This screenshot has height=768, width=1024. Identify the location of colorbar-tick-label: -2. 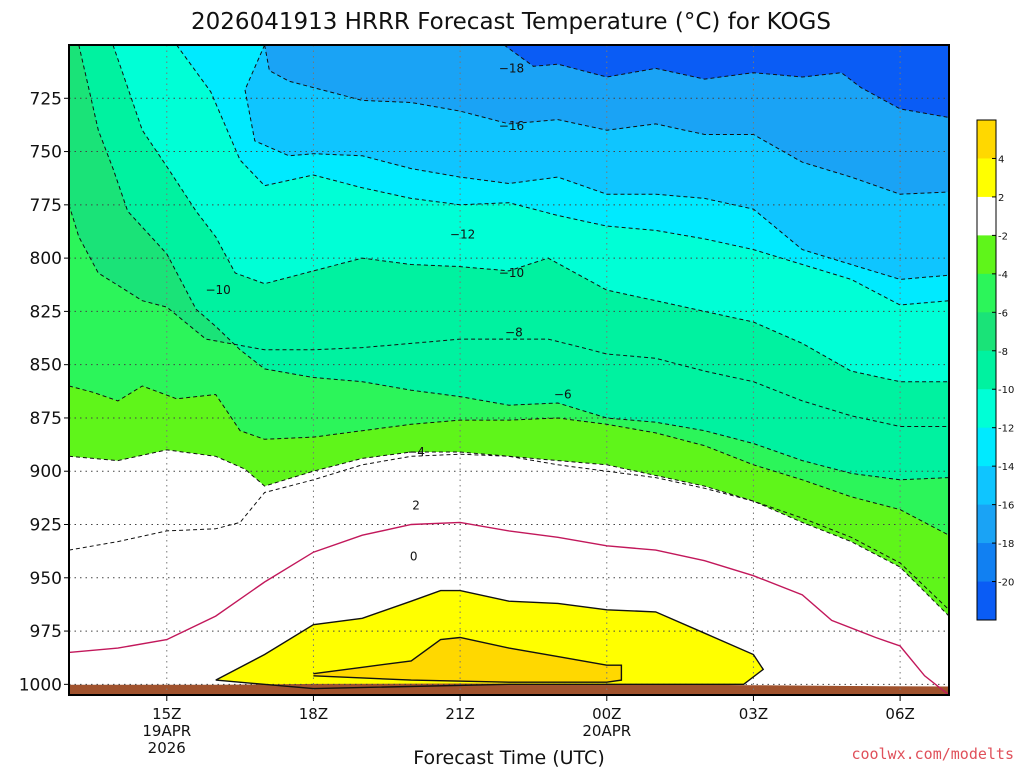
(1003, 236).